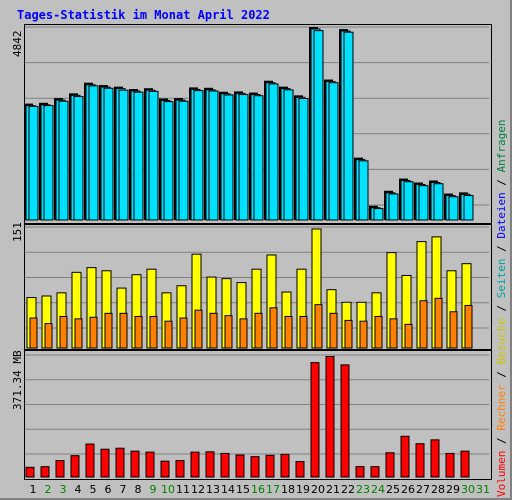  I want to click on day-label: 30, so click(468, 489).